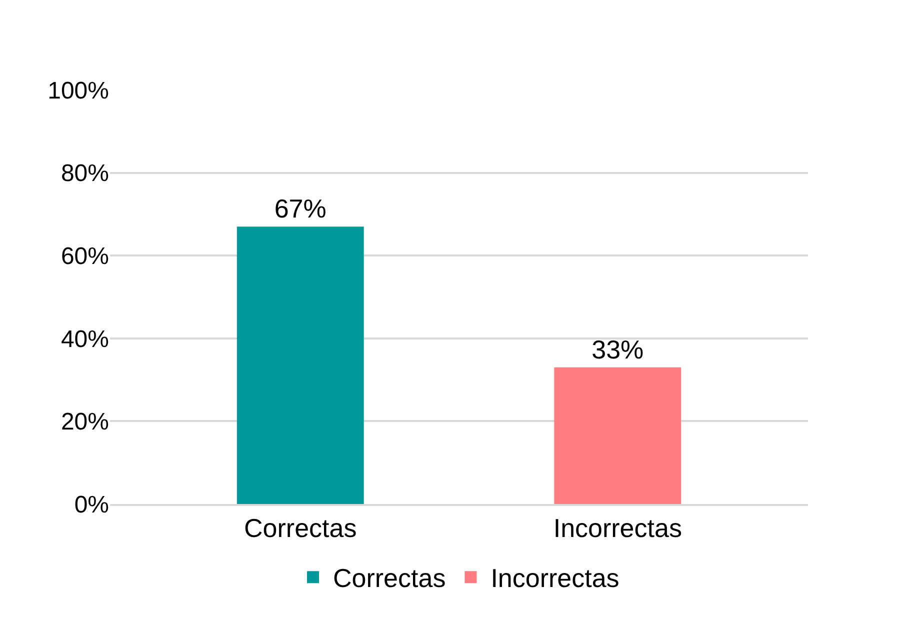  Describe the element at coordinates (555, 578) in the screenshot. I see `legend-label: Incorrectas` at that location.